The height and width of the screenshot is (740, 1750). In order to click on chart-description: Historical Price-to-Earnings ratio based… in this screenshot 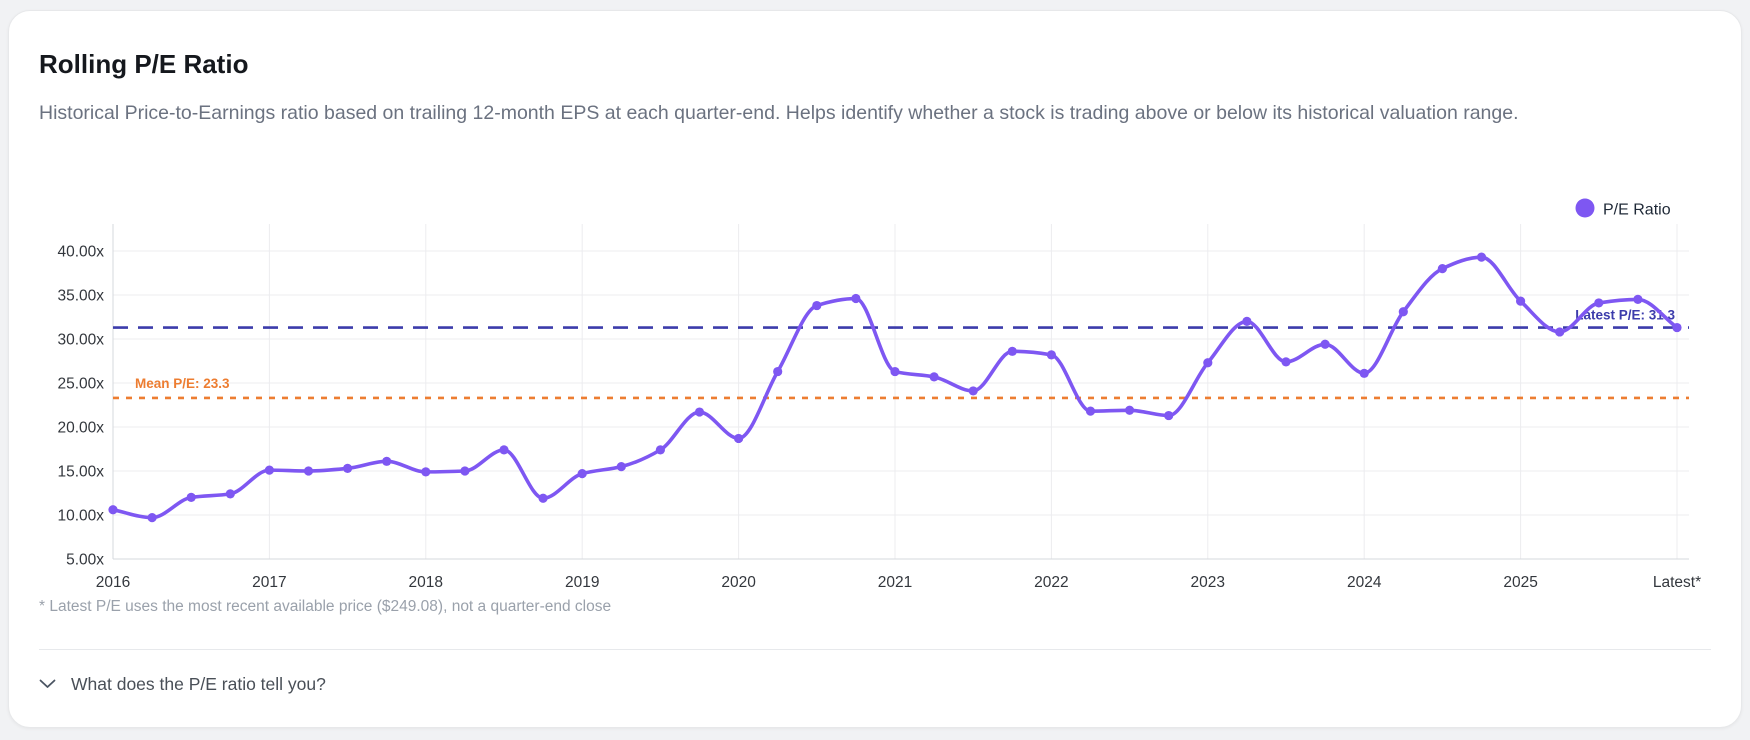, I will do `click(779, 113)`.